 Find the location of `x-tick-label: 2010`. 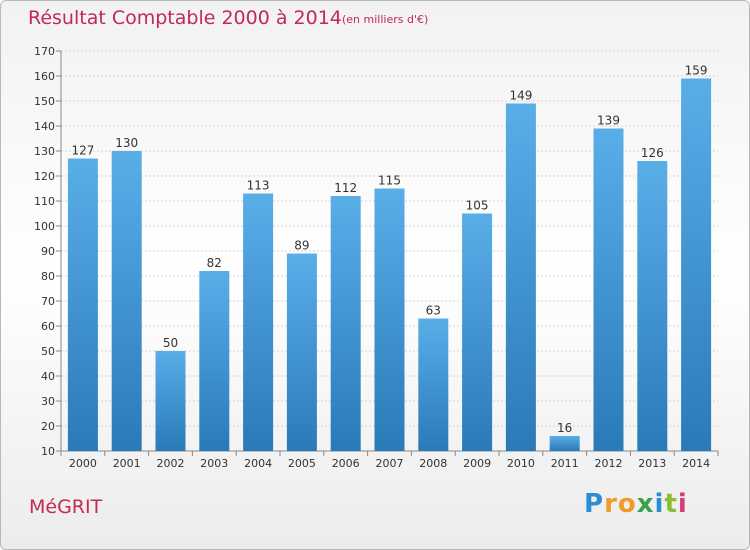

x-tick-label: 2010 is located at coordinates (521, 463).